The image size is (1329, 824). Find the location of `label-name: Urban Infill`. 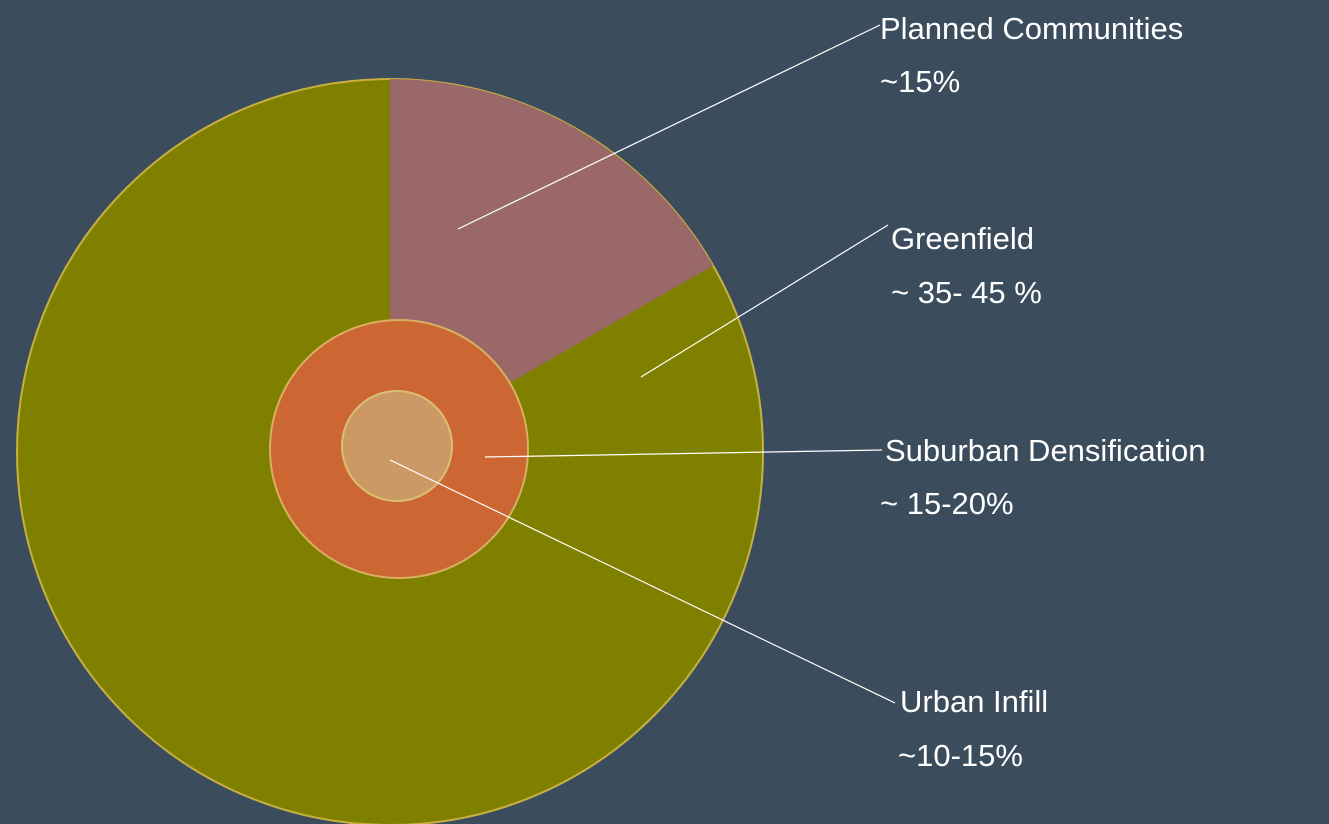

label-name: Urban Infill is located at coordinates (974, 701).